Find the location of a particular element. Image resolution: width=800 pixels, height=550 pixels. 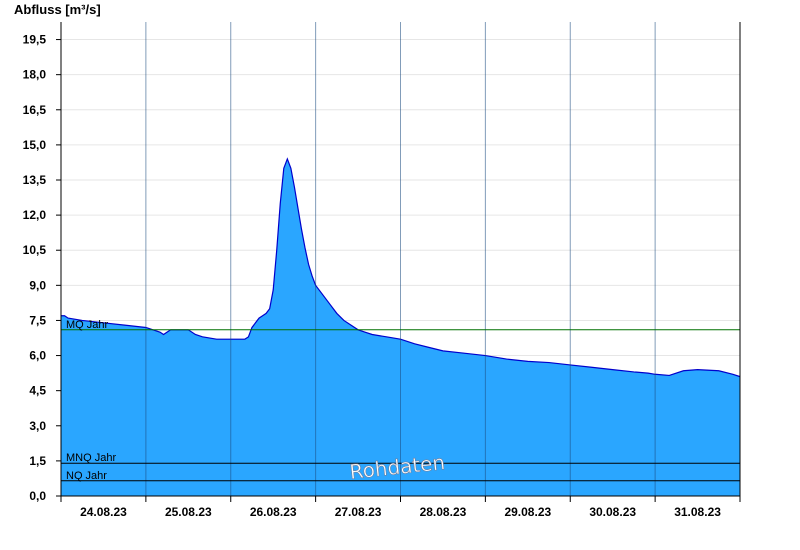

x-tick-label: 30.08.23 is located at coordinates (612, 512).